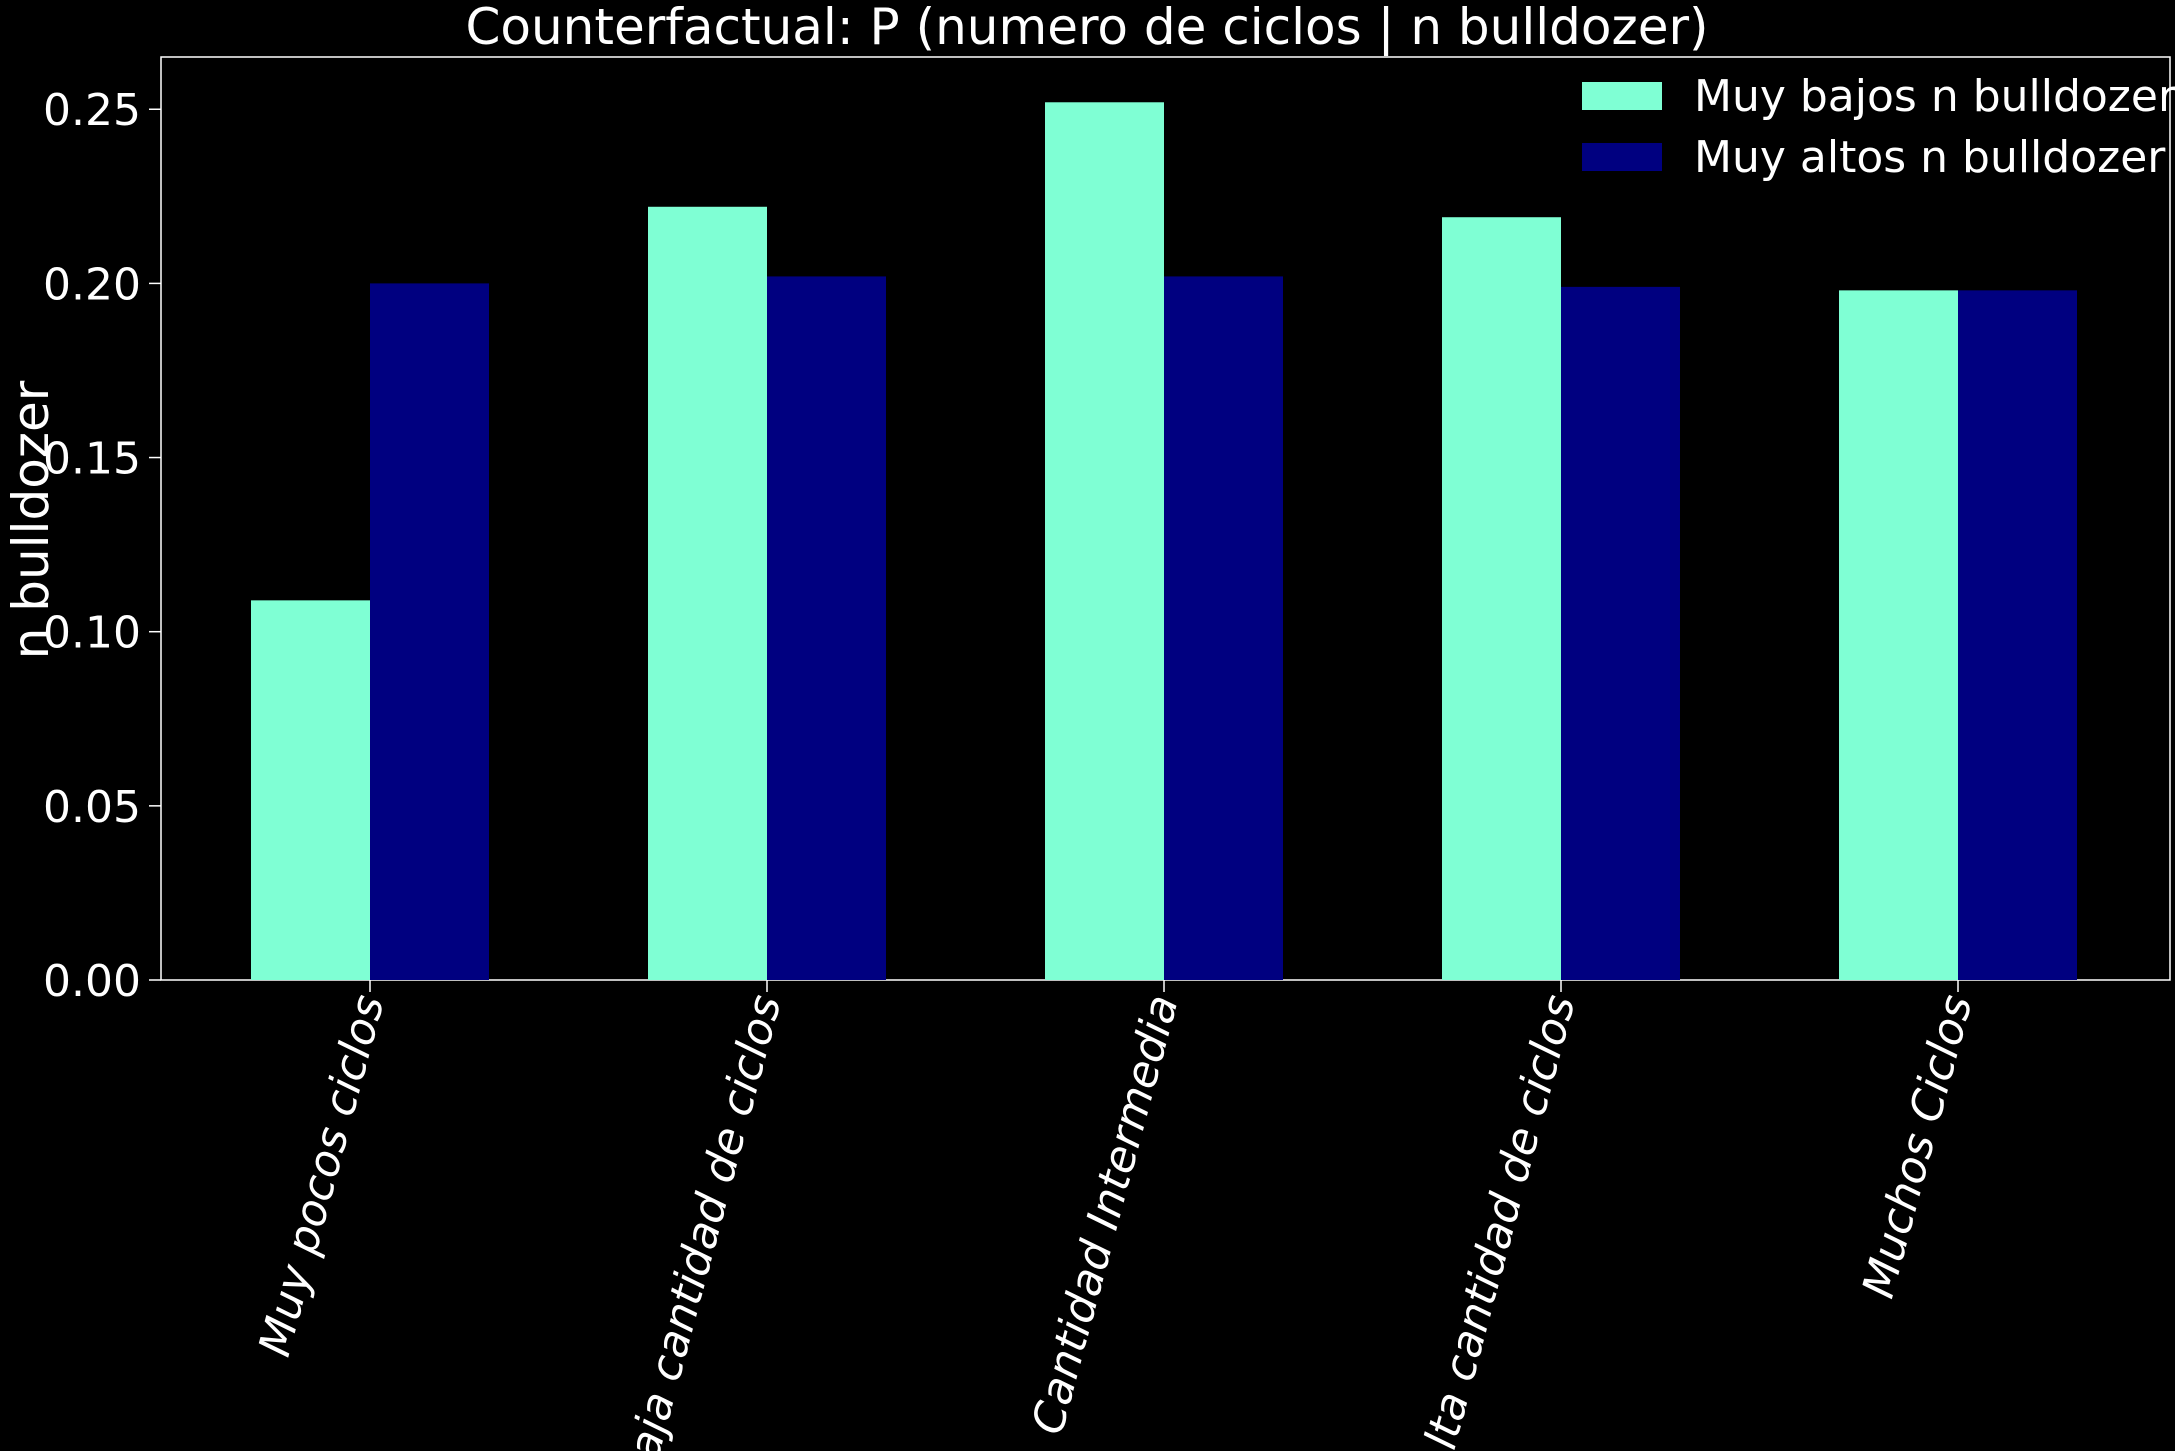  What do you see at coordinates (1105, 1215) in the screenshot?
I see `x-tick-label: Cantidad Intermedia` at bounding box center [1105, 1215].